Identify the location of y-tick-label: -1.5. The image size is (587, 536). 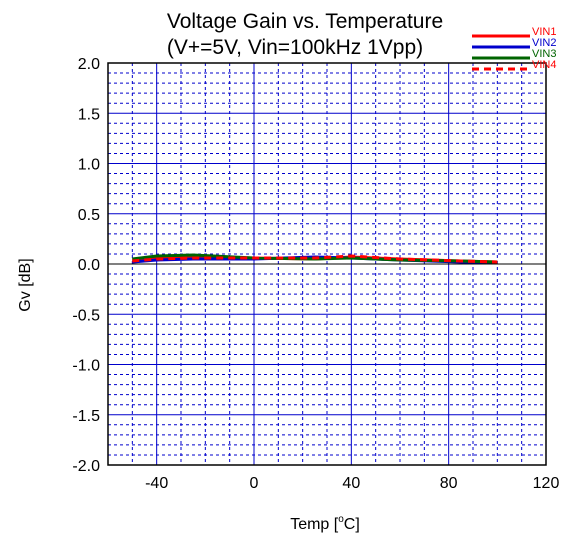
(86, 416).